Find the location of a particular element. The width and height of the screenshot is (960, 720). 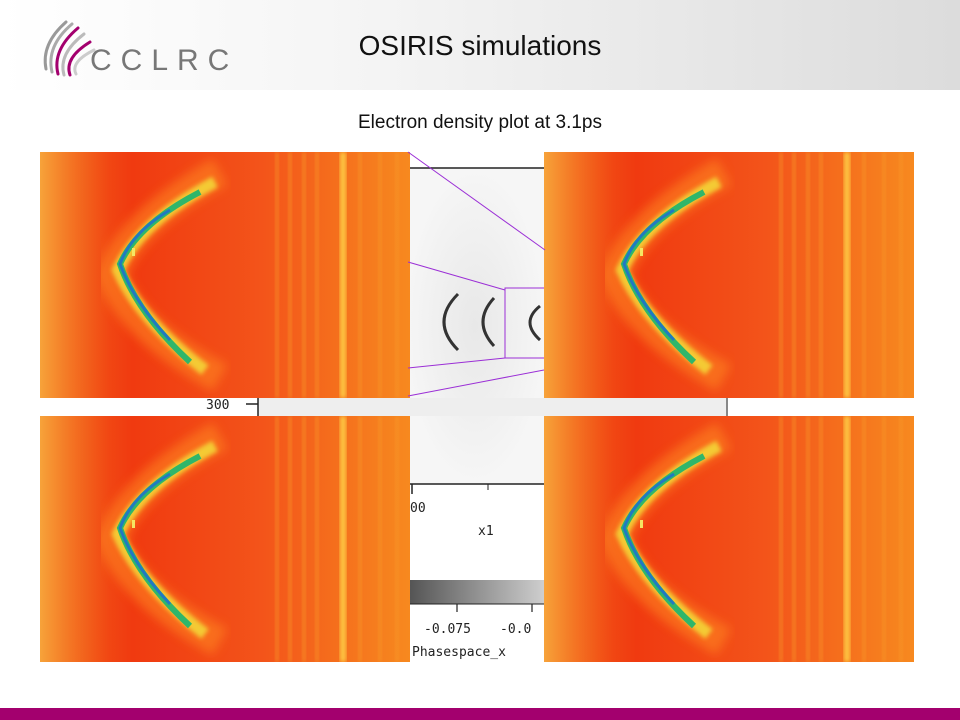

x-tick: 00 is located at coordinates (418, 508).